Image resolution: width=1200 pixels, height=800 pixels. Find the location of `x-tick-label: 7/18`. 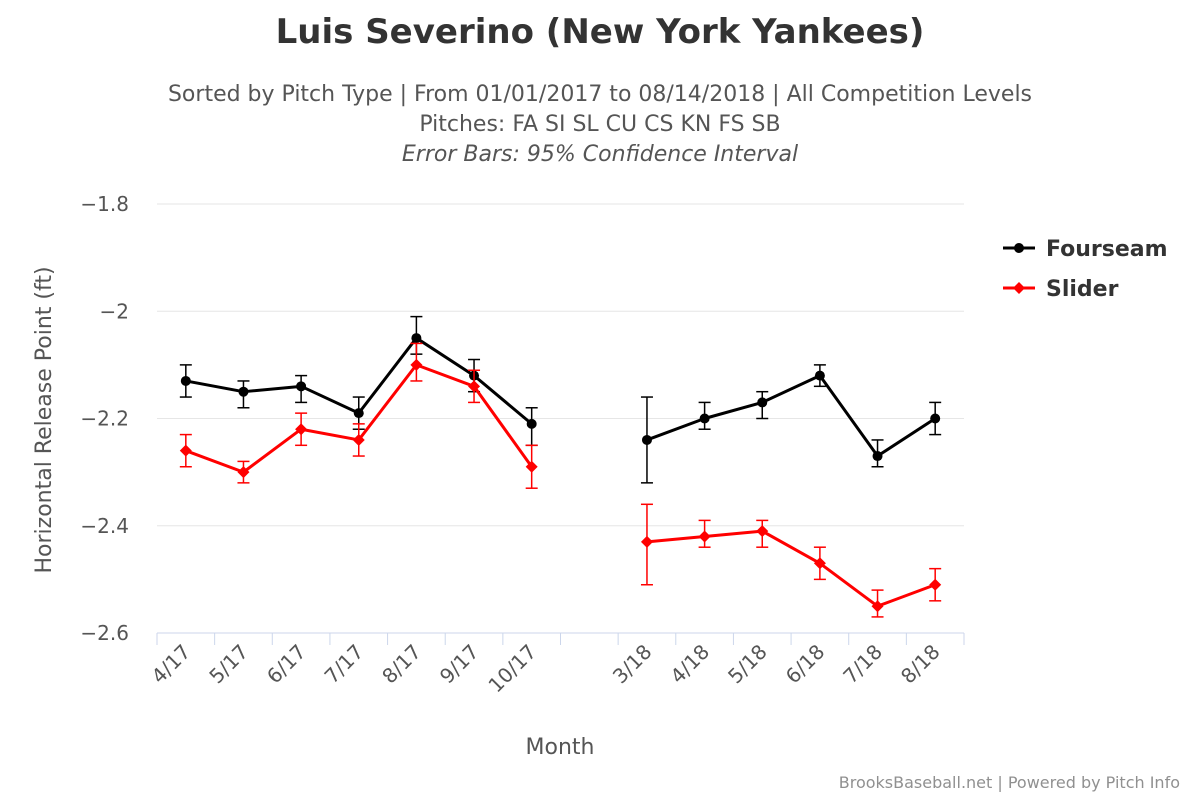

x-tick-label: 7/18 is located at coordinates (862, 664).